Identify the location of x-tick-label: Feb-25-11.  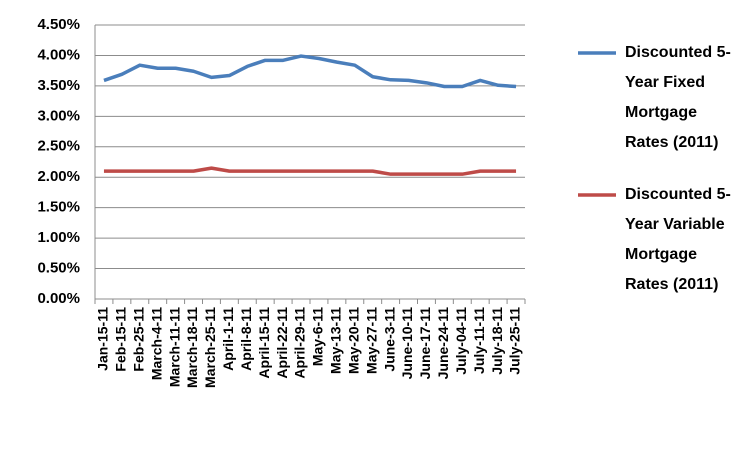
(138, 339).